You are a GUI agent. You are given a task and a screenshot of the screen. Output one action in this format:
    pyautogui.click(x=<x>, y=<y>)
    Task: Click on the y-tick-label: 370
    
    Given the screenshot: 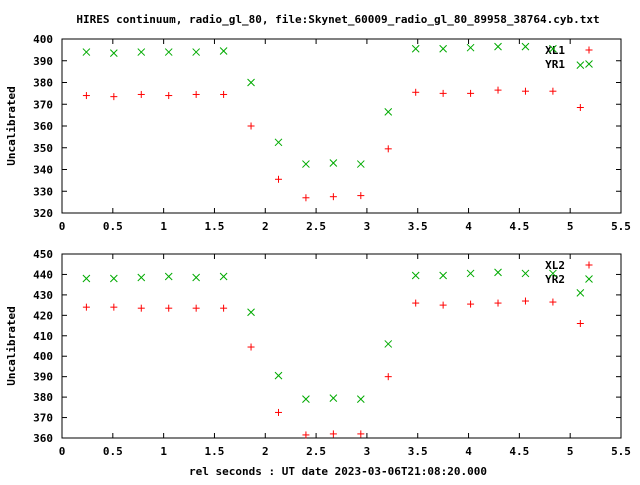 What is the action you would take?
    pyautogui.click(x=43, y=104)
    